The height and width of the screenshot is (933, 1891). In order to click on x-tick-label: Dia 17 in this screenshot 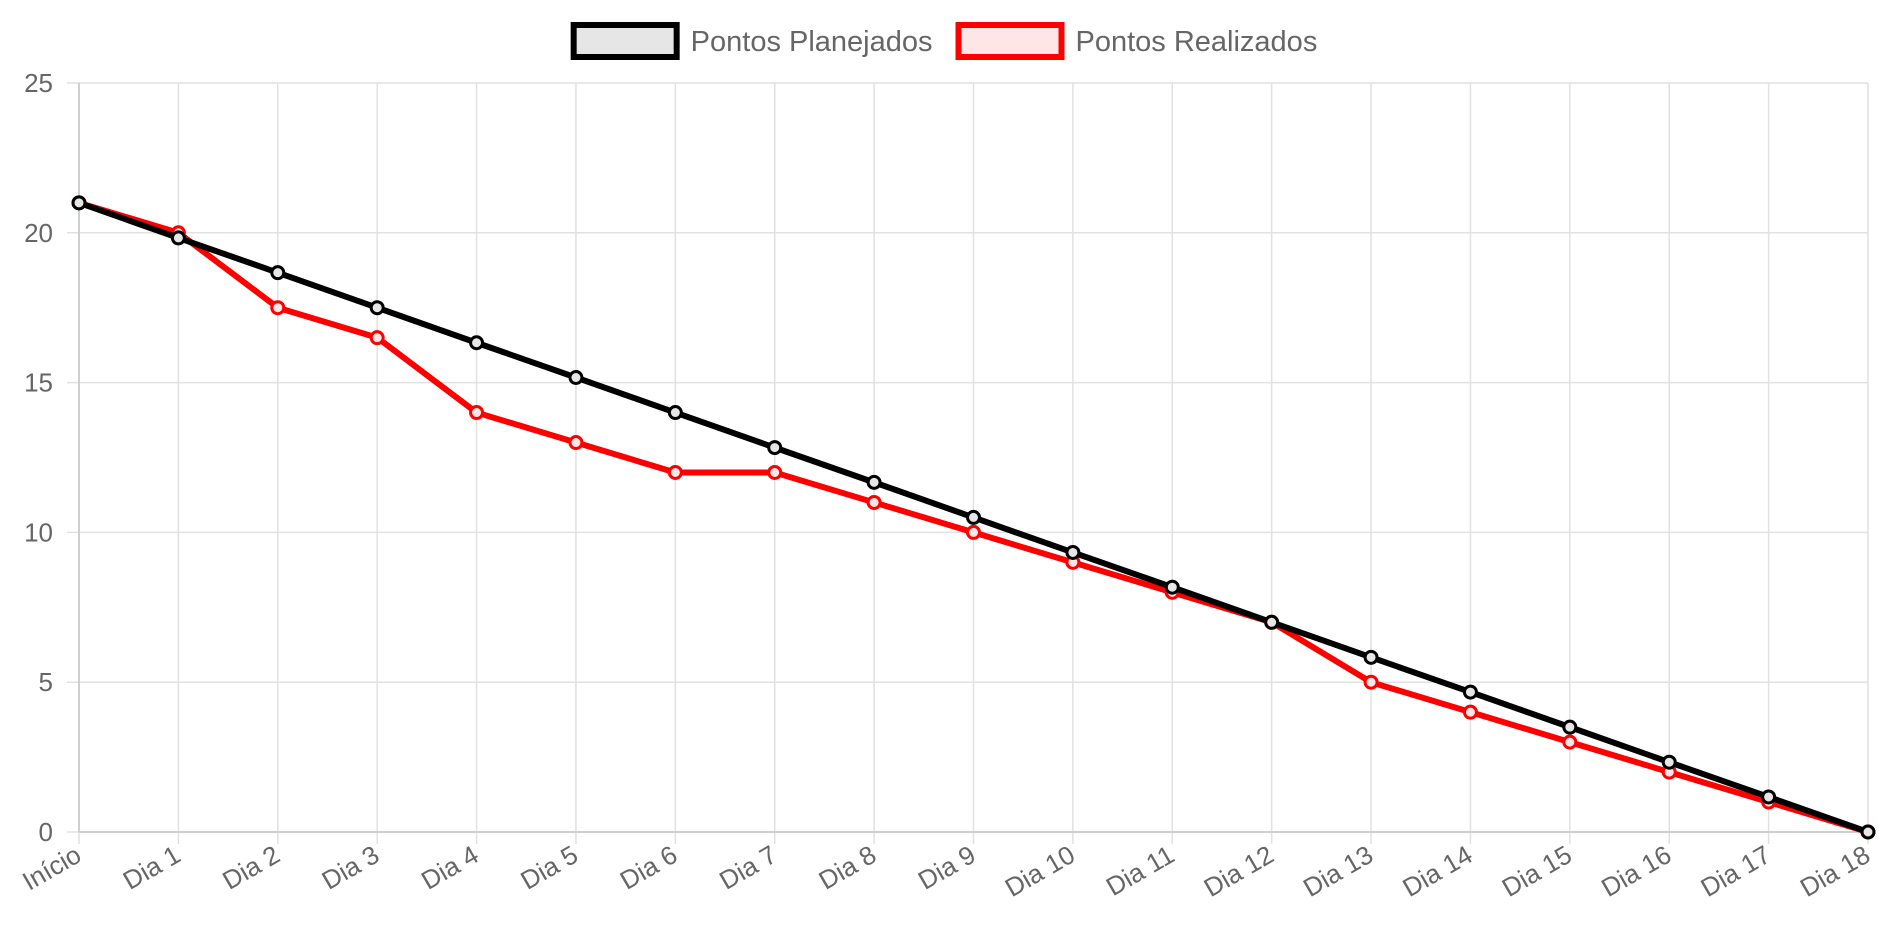, I will do `click(1736, 871)`.